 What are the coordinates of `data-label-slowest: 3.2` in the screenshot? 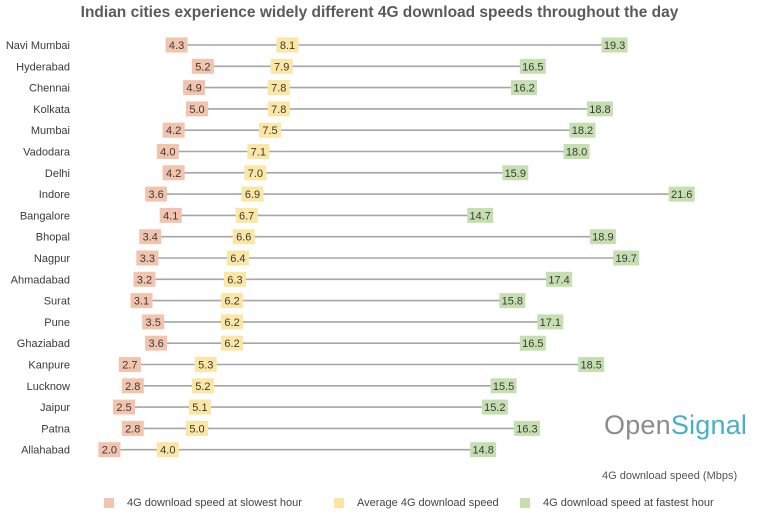 It's located at (144, 280).